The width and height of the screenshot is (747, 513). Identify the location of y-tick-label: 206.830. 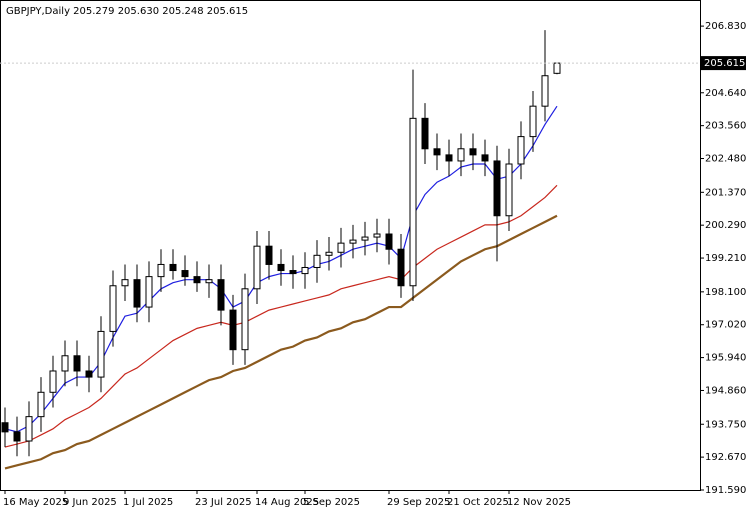
(725, 26).